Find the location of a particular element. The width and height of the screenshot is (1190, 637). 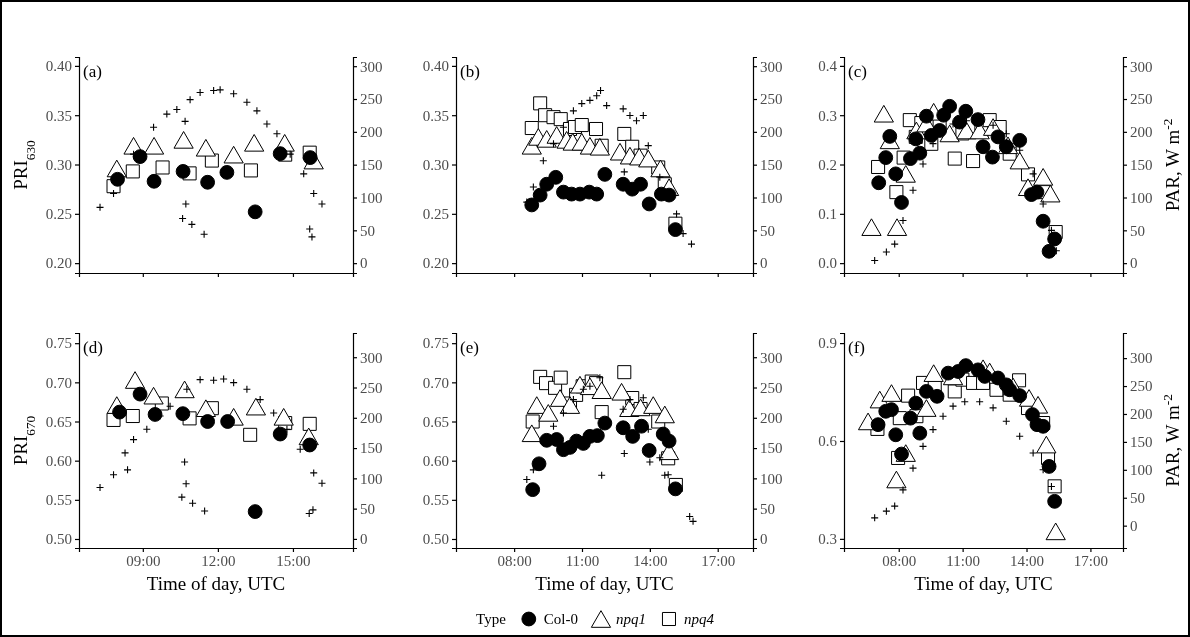

y-tick-label: 0.1 is located at coordinates (827, 214).